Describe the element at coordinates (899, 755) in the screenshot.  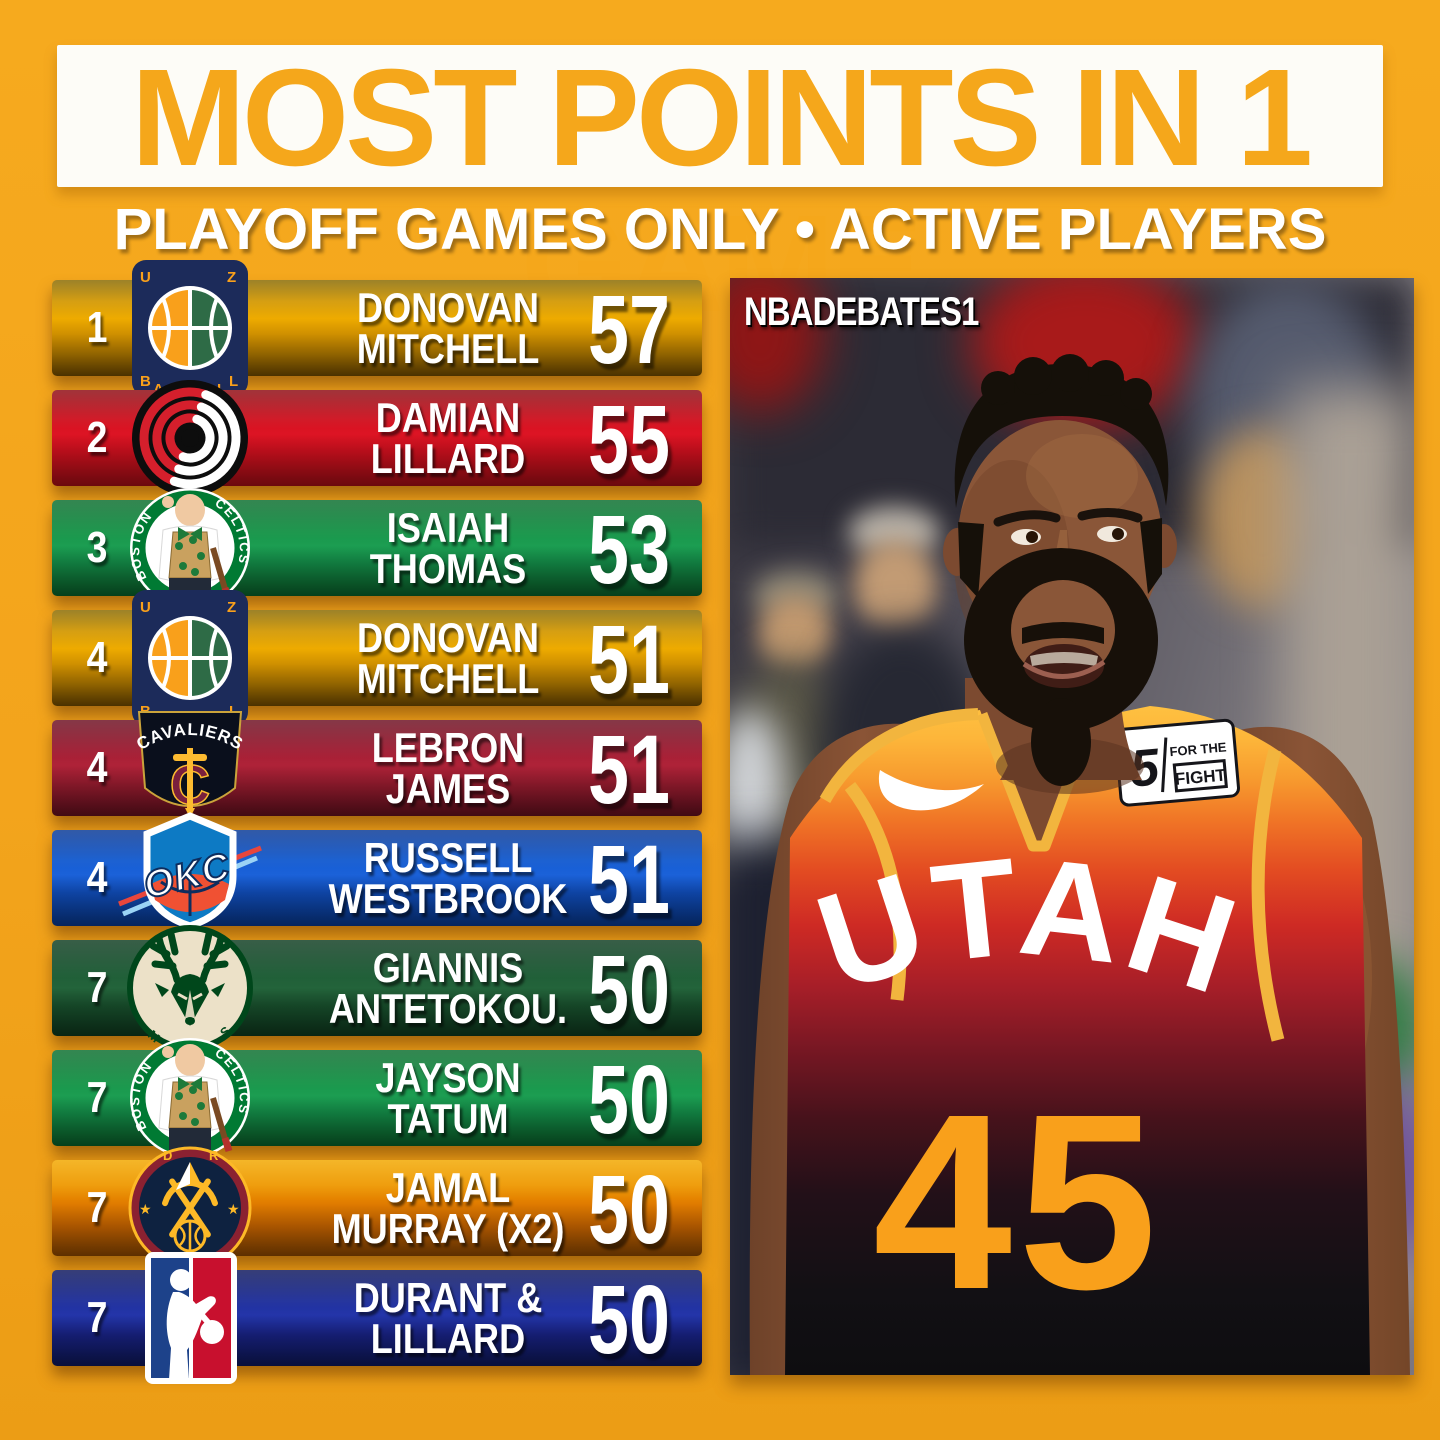
I see `jersey-strap-trim` at that location.